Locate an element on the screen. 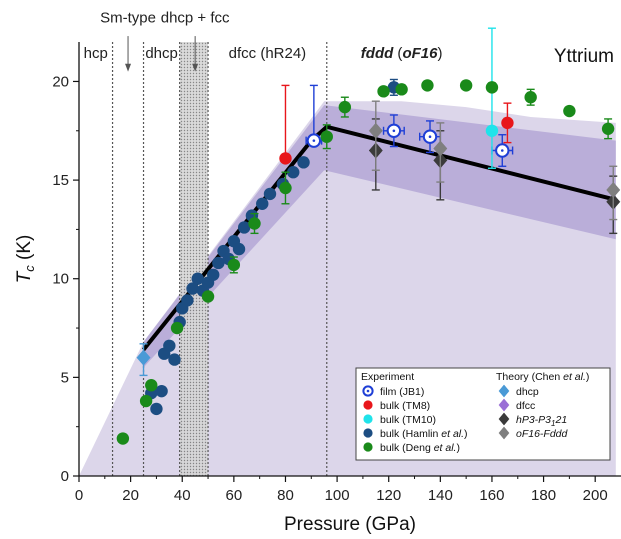 This screenshot has width=621, height=539. legend-label-main: dfcc is located at coordinates (525, 406).